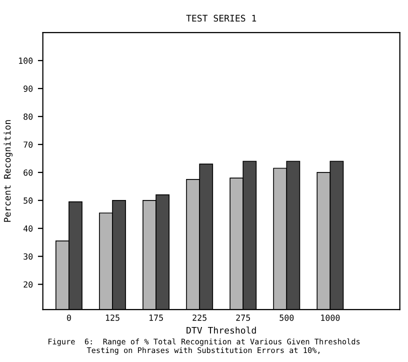 The width and height of the screenshot is (408, 362). I want to click on y-tick-label: 70, so click(28, 144).